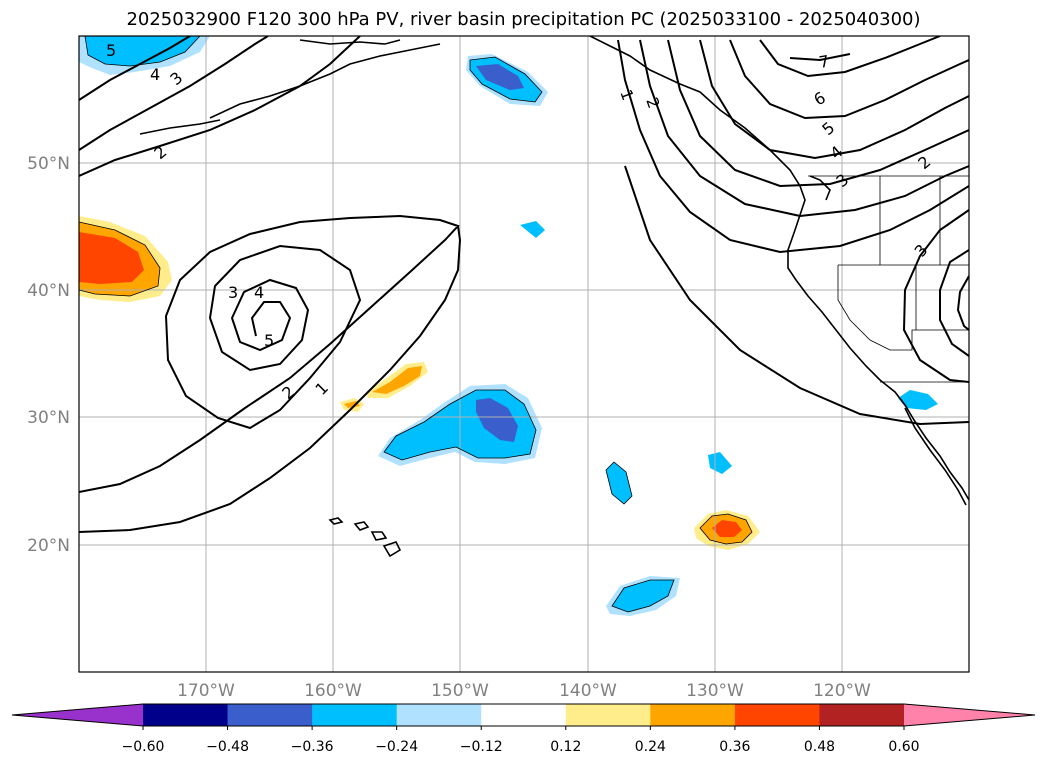 The image size is (1047, 765). I want to click on colorbar-tick-label: 0.24, so click(650, 747).